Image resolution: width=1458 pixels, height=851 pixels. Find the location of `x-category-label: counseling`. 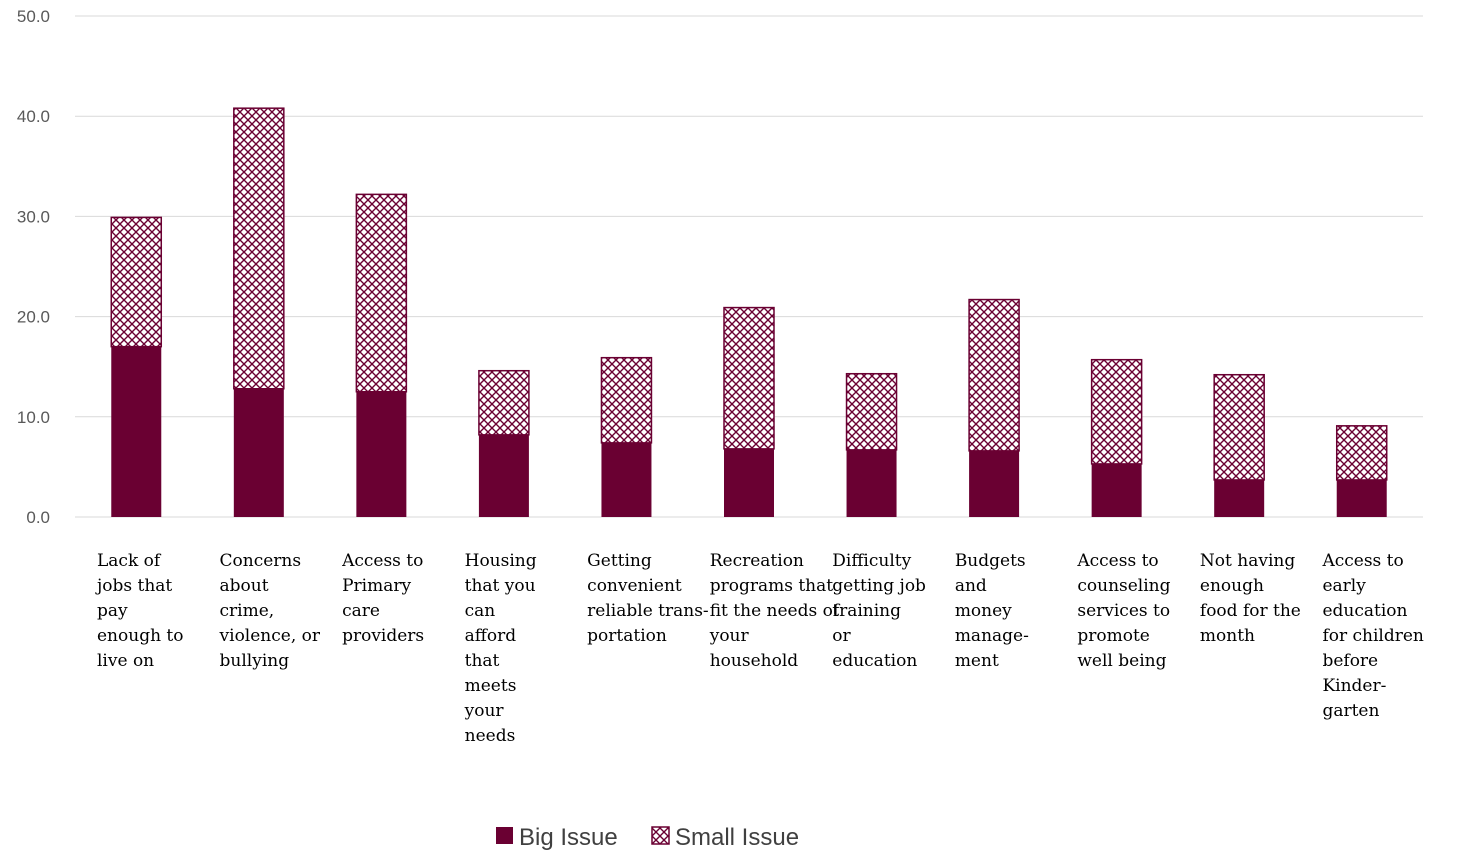

x-category-label: counseling is located at coordinates (1123, 586).